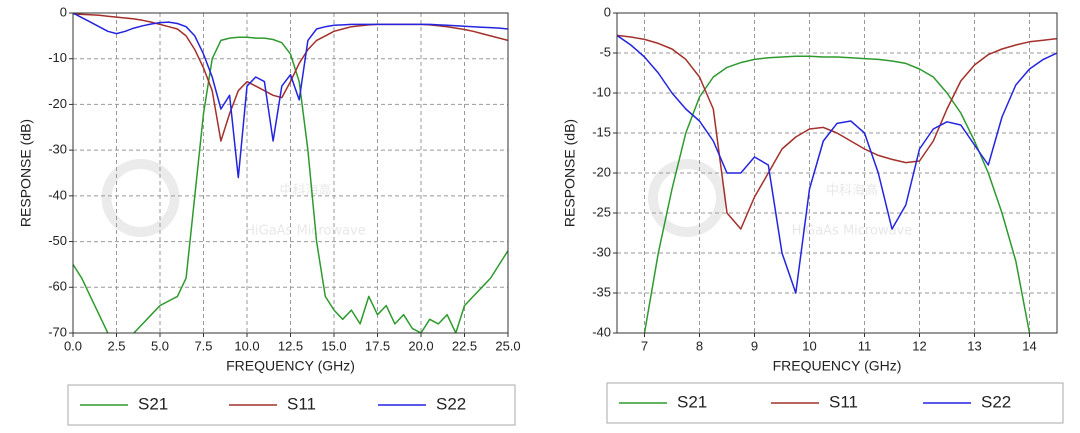 Image resolution: width=1080 pixels, height=433 pixels. What do you see at coordinates (246, 345) in the screenshot?
I see `x-tick-label: 10.0` at bounding box center [246, 345].